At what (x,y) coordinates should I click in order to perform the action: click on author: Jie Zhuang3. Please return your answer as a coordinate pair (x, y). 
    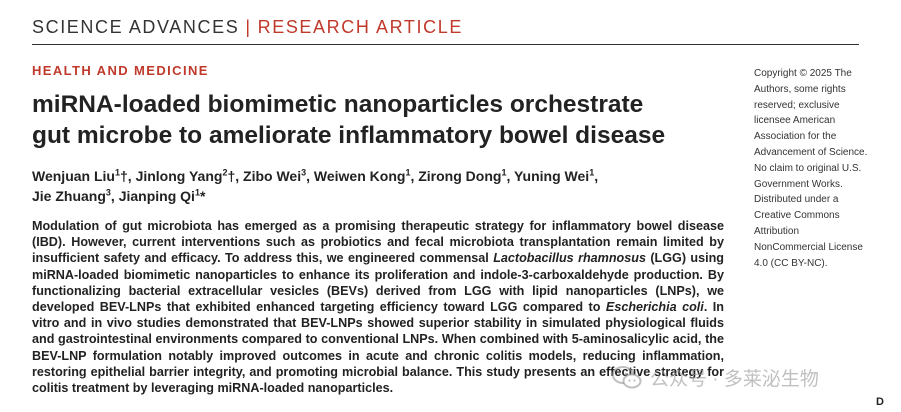
    Looking at the image, I should click on (71, 195).